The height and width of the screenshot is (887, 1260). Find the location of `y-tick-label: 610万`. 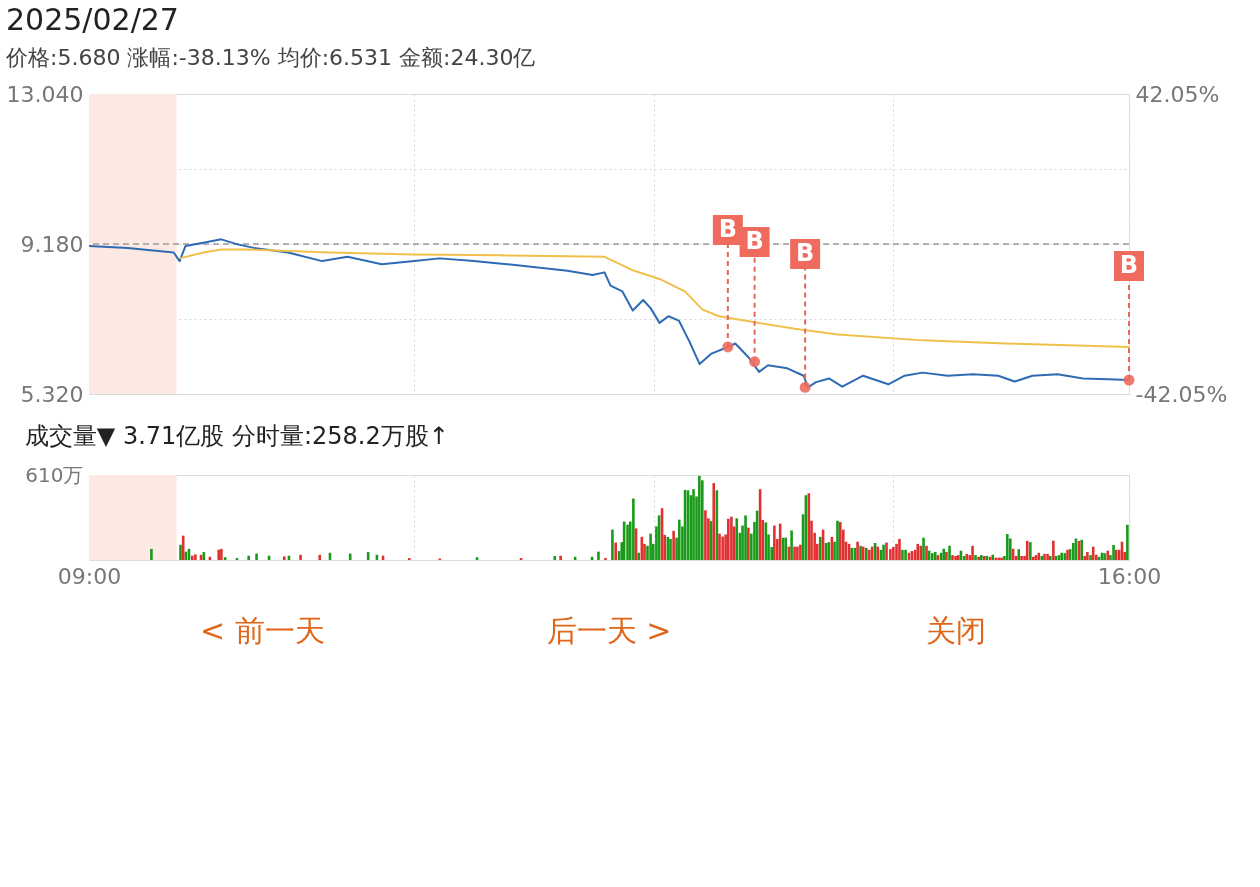

y-tick-label: 610万 is located at coordinates (54, 474).